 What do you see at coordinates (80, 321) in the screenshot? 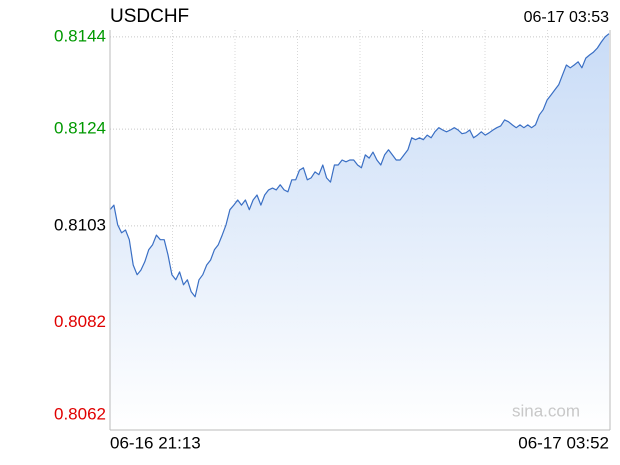
I see `y-tick-label: 0.8082` at bounding box center [80, 321].